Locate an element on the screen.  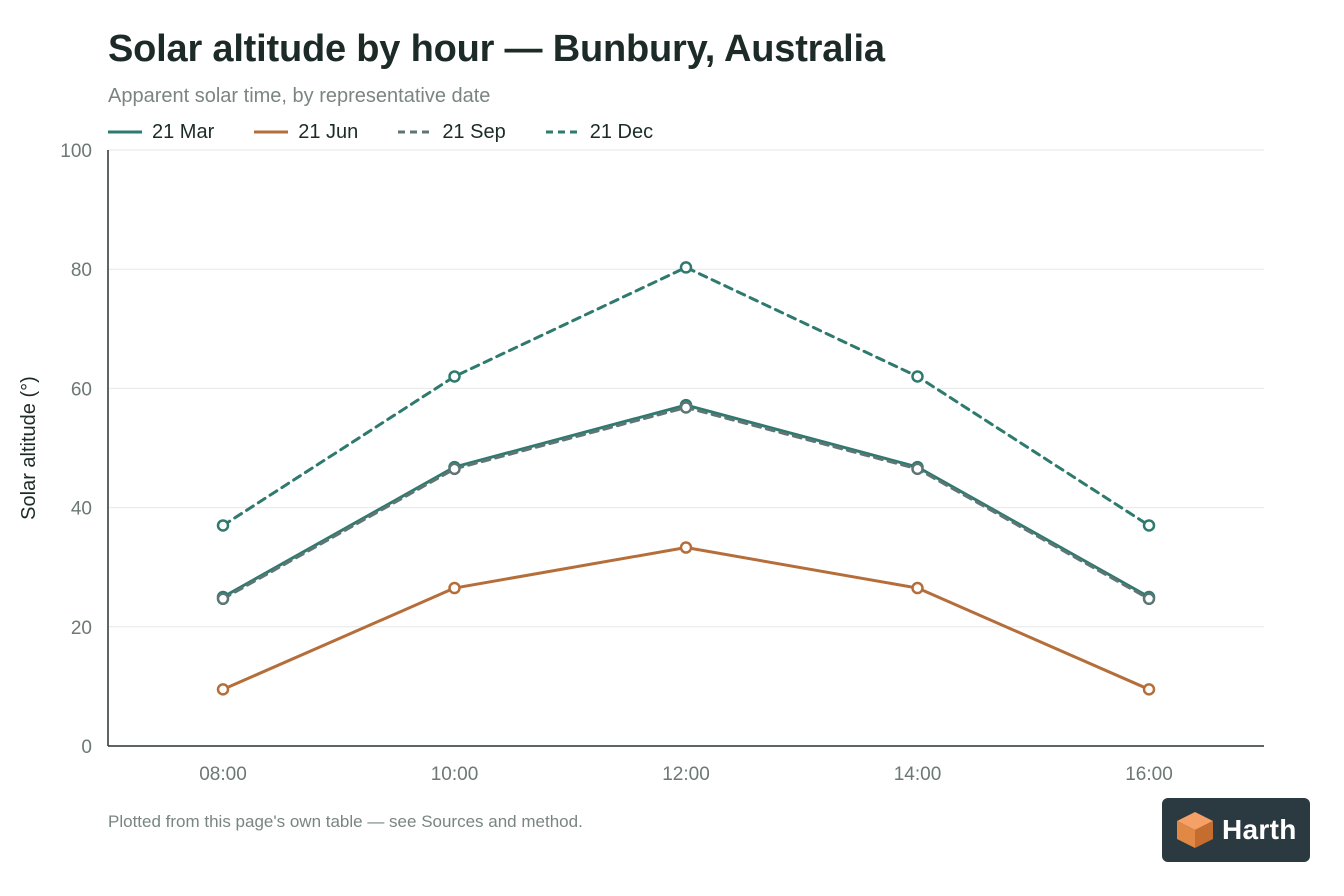
cube-icon is located at coordinates (1195, 830).